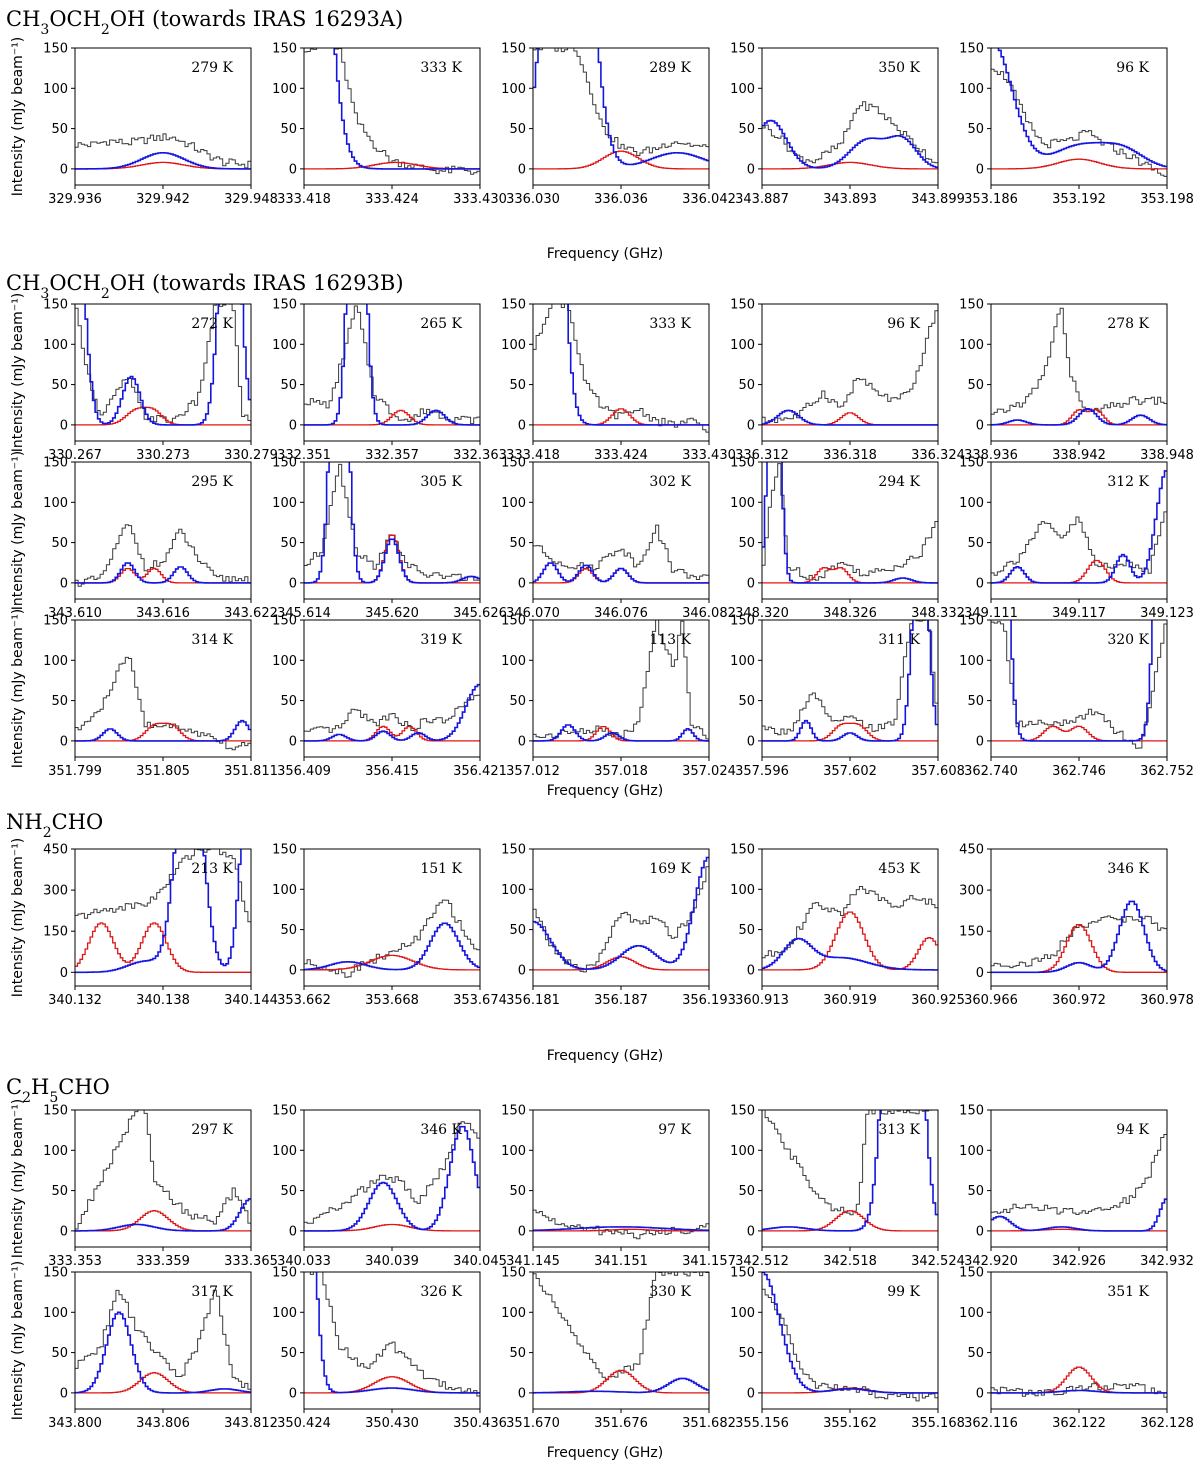 The image size is (1200, 1470). What do you see at coordinates (392, 1261) in the screenshot?
I see `x-tick-label: 340.039` at bounding box center [392, 1261].